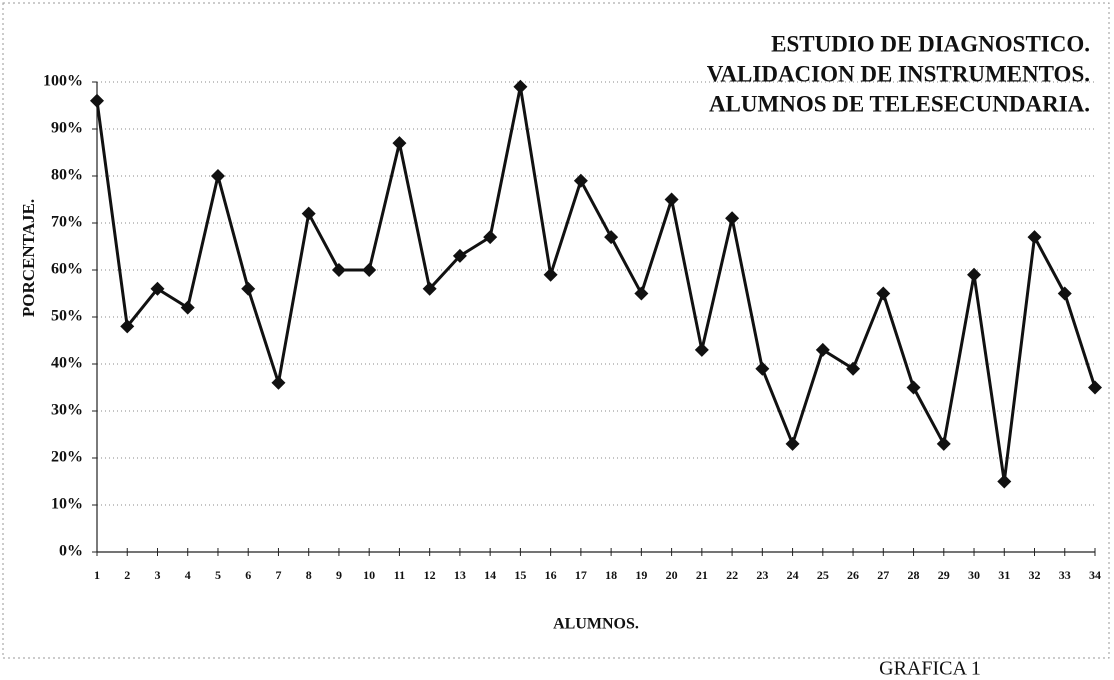 The image size is (1114, 680). What do you see at coordinates (914, 575) in the screenshot?
I see `x-tick-label: 28` at bounding box center [914, 575].